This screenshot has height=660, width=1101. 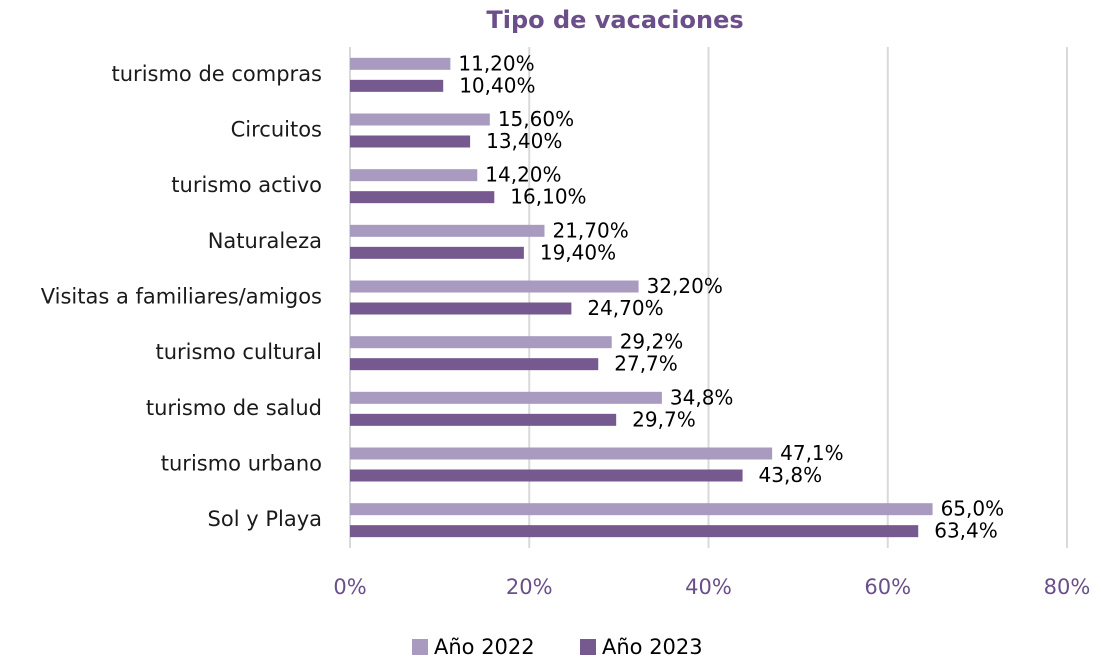 What do you see at coordinates (238, 352) in the screenshot?
I see `y-tick-label: turismo cultural` at bounding box center [238, 352].